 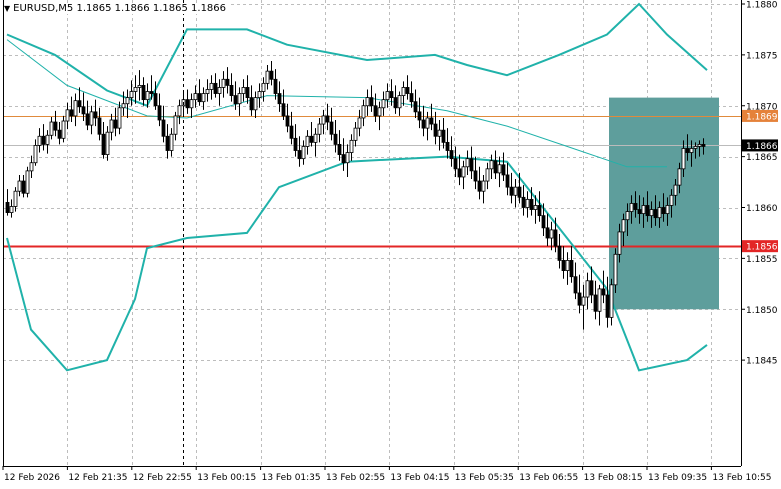 I want to click on symbol-header: ▼ EURUSD,M5 1.1865 1.1866 1.1865 1.1866, so click(x=116, y=8).